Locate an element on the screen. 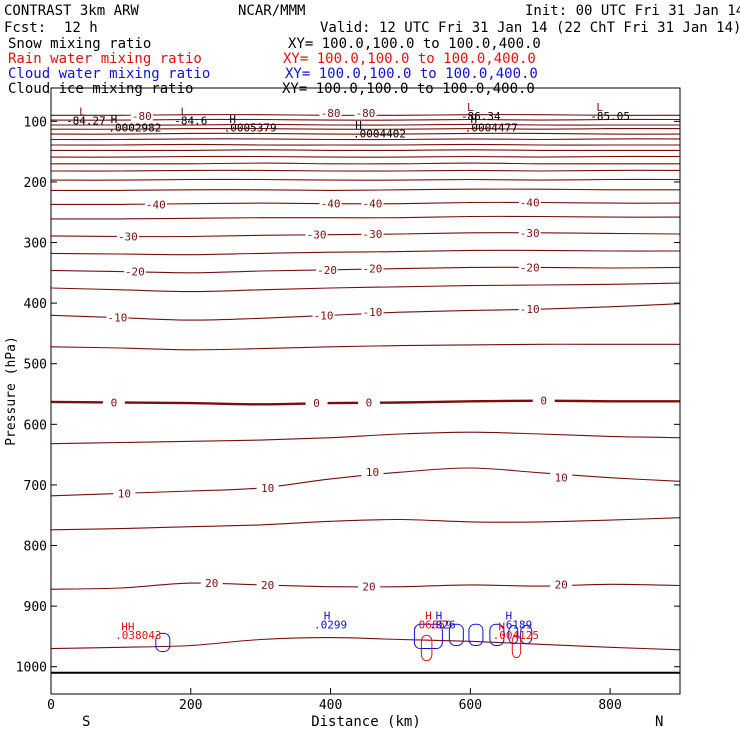 The width and height of the screenshot is (740, 740). init-time: Init: 00 UTC Fri 31 Jan 14 is located at coordinates (632, 11).